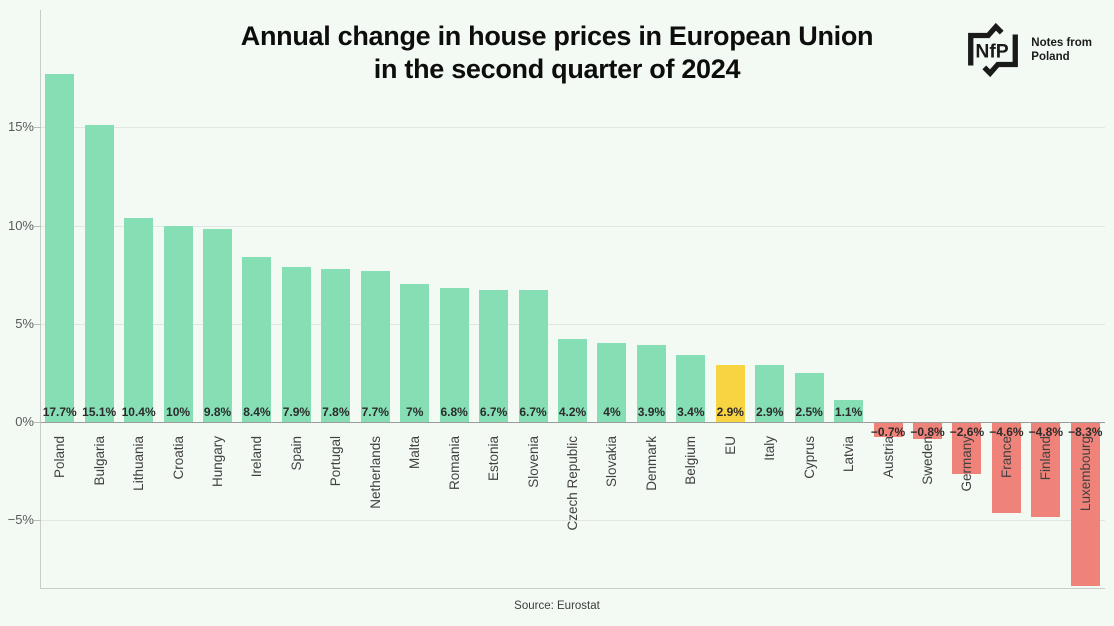 The image size is (1114, 626). Describe the element at coordinates (1085, 474) in the screenshot. I see `country-label-luxembourg: Luxembourg` at that location.